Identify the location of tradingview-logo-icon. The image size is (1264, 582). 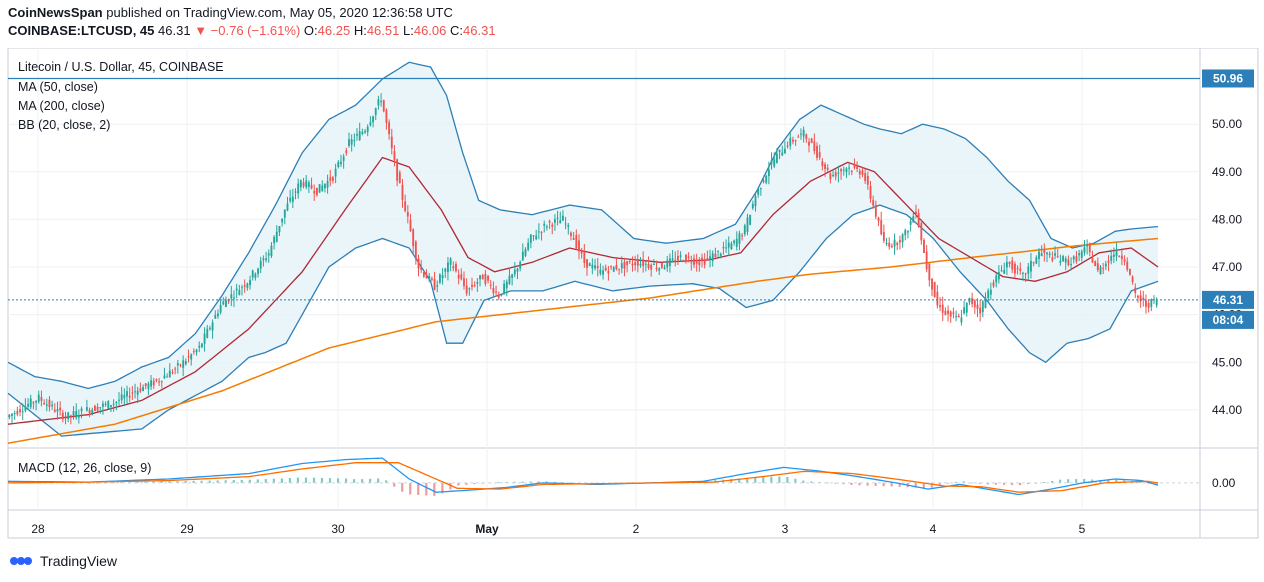
(21, 561).